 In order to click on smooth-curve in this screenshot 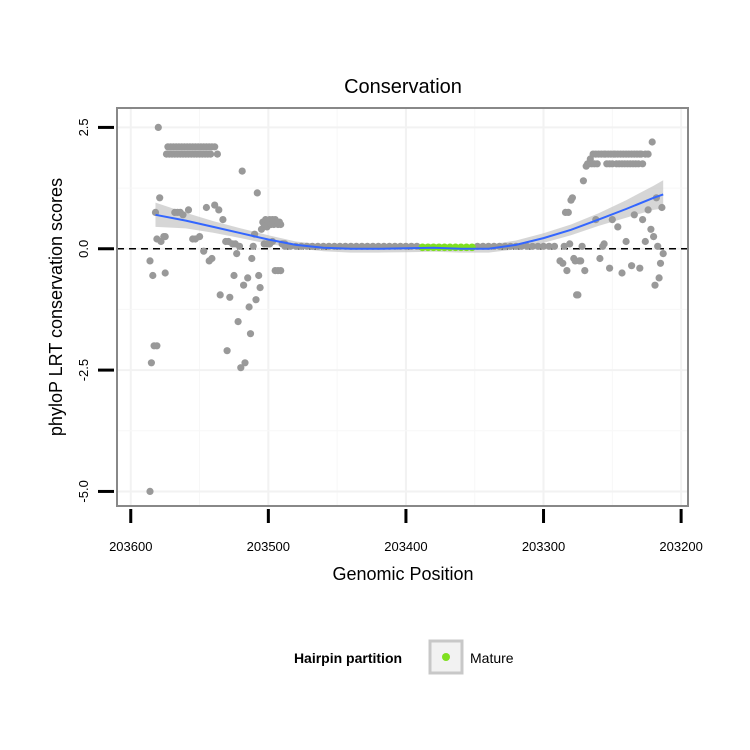, I will do `click(409, 221)`.